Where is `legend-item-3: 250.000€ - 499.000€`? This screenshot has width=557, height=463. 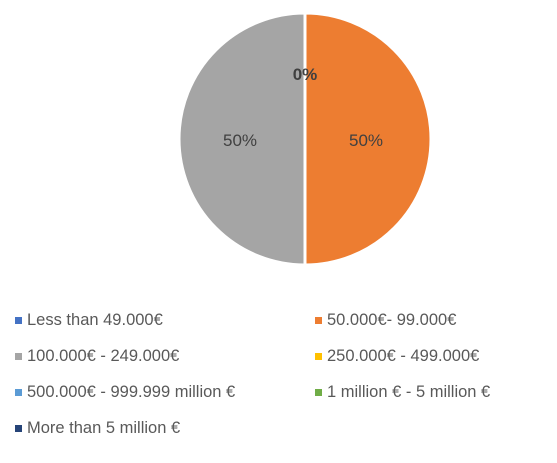
legend-item-3: 250.000€ - 499.000€ is located at coordinates (397, 356).